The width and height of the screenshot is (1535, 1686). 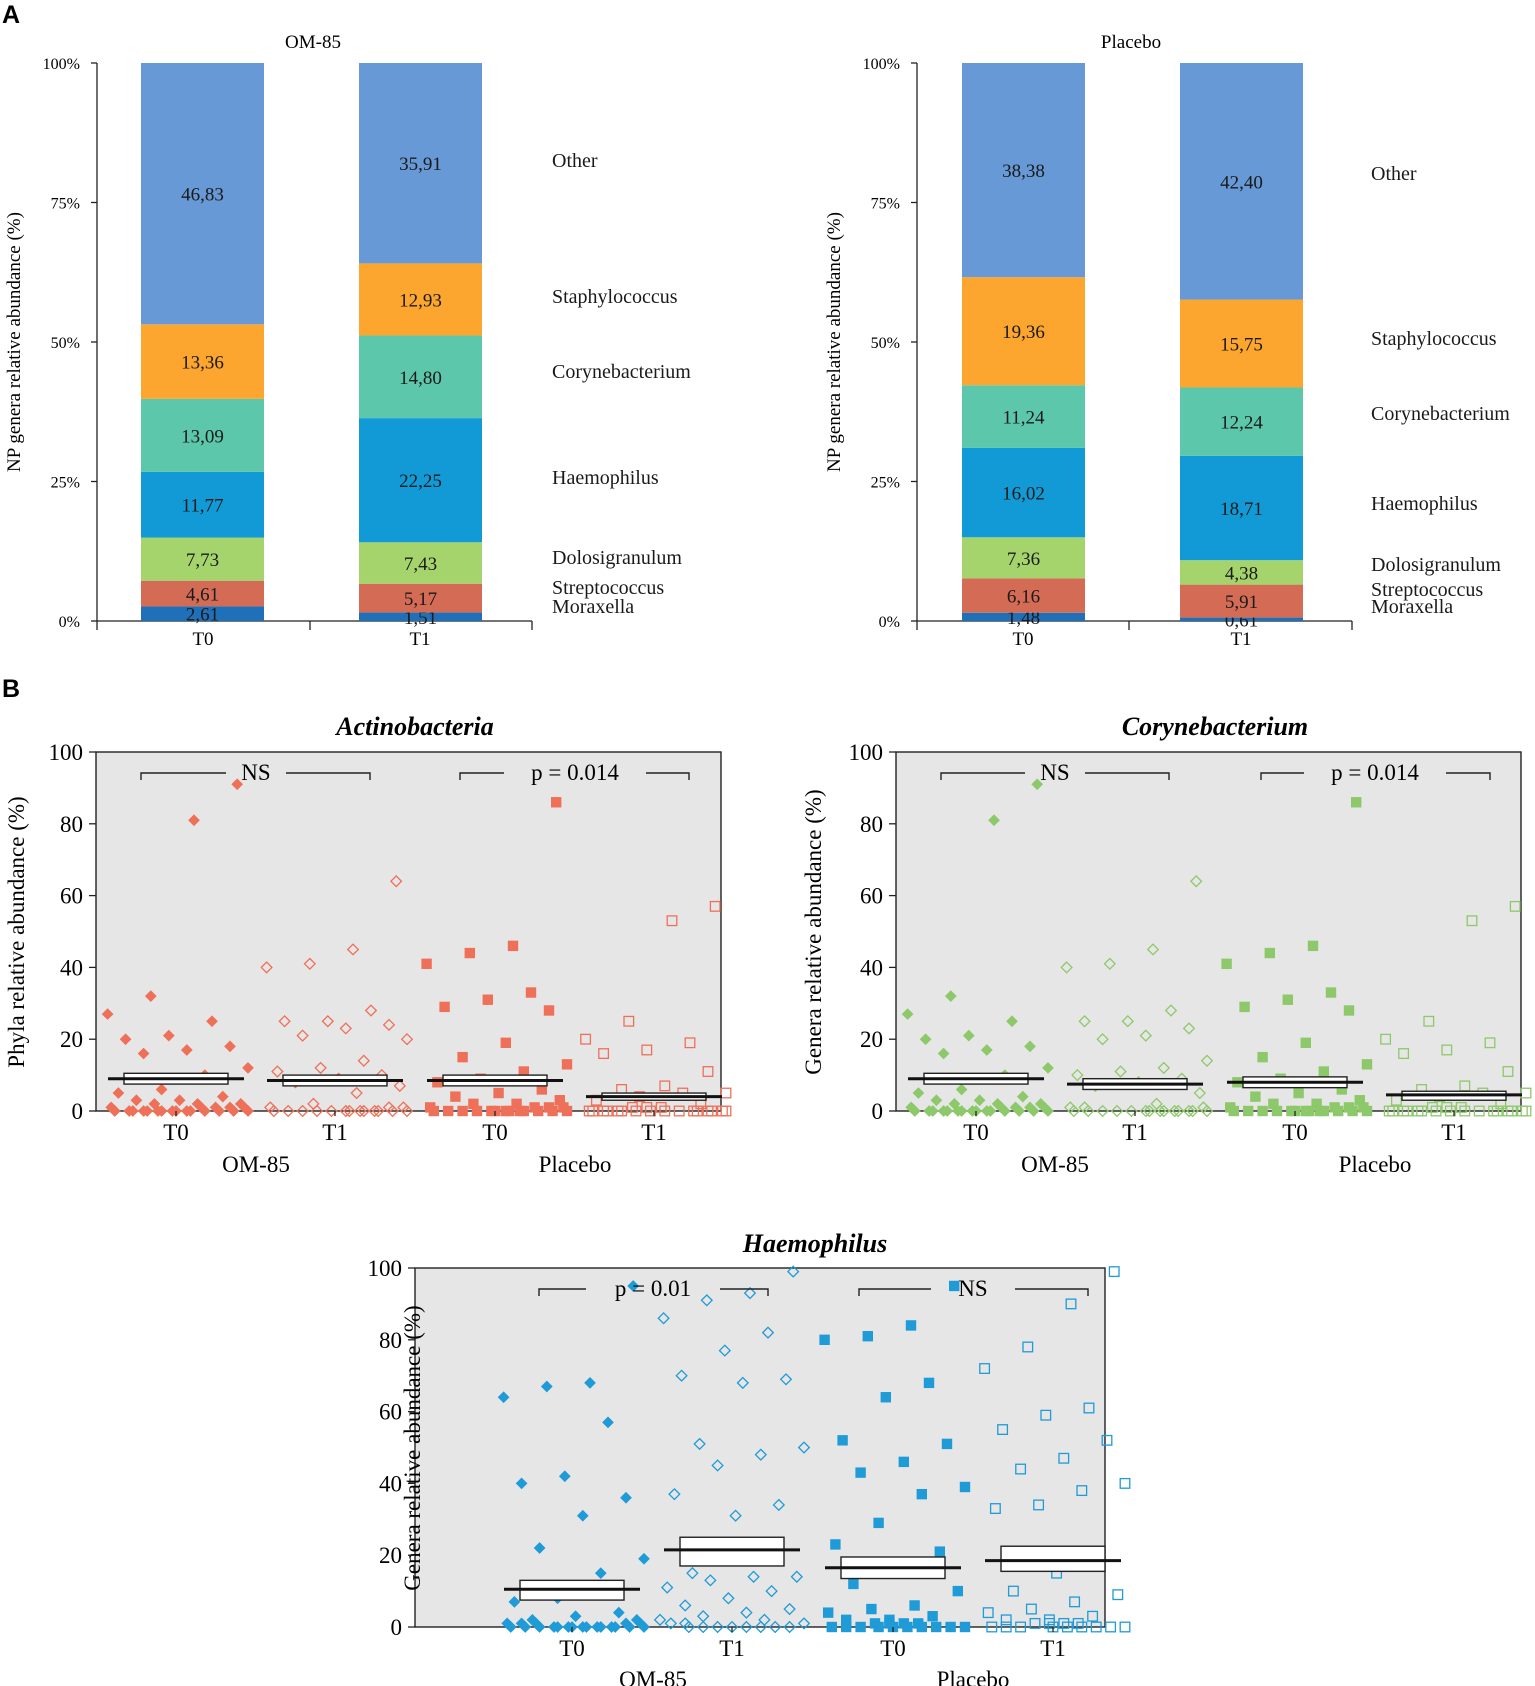 I want to click on data-label: 11,77, so click(x=202, y=506).